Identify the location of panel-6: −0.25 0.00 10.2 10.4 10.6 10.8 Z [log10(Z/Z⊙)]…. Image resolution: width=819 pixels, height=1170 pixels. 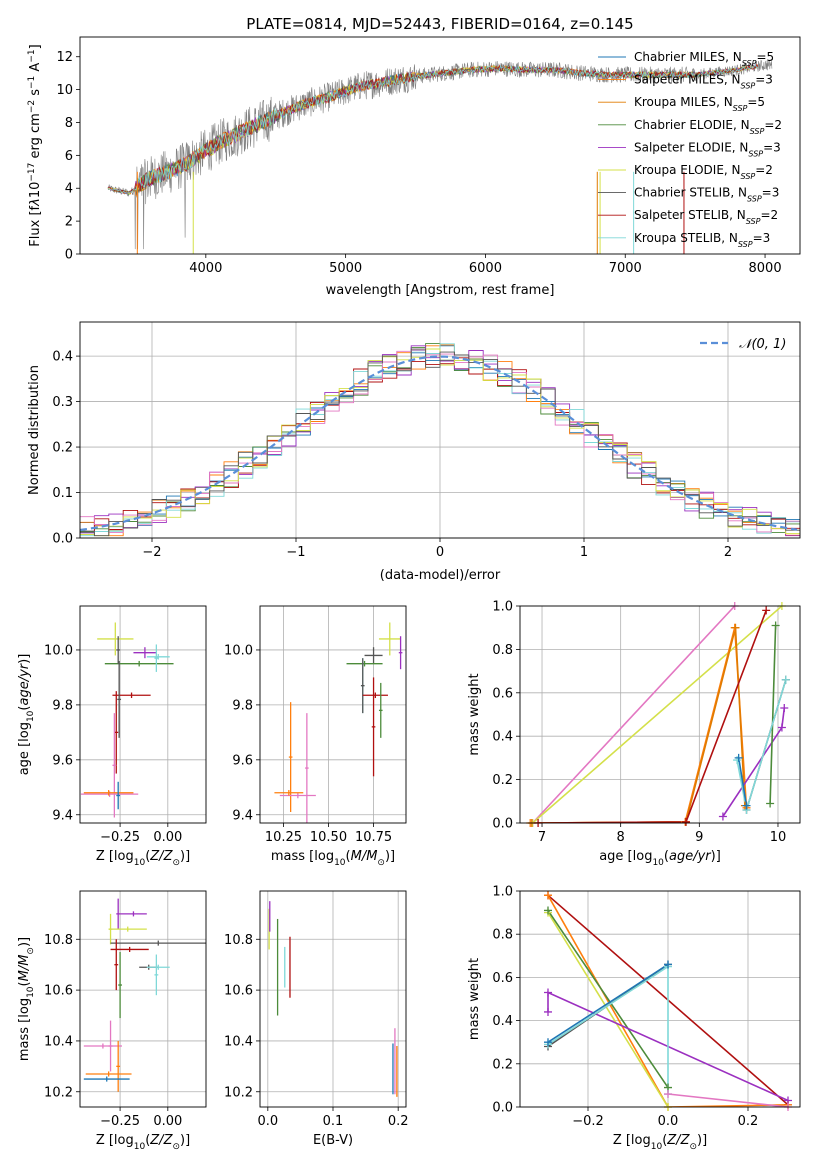
(112, 1021).